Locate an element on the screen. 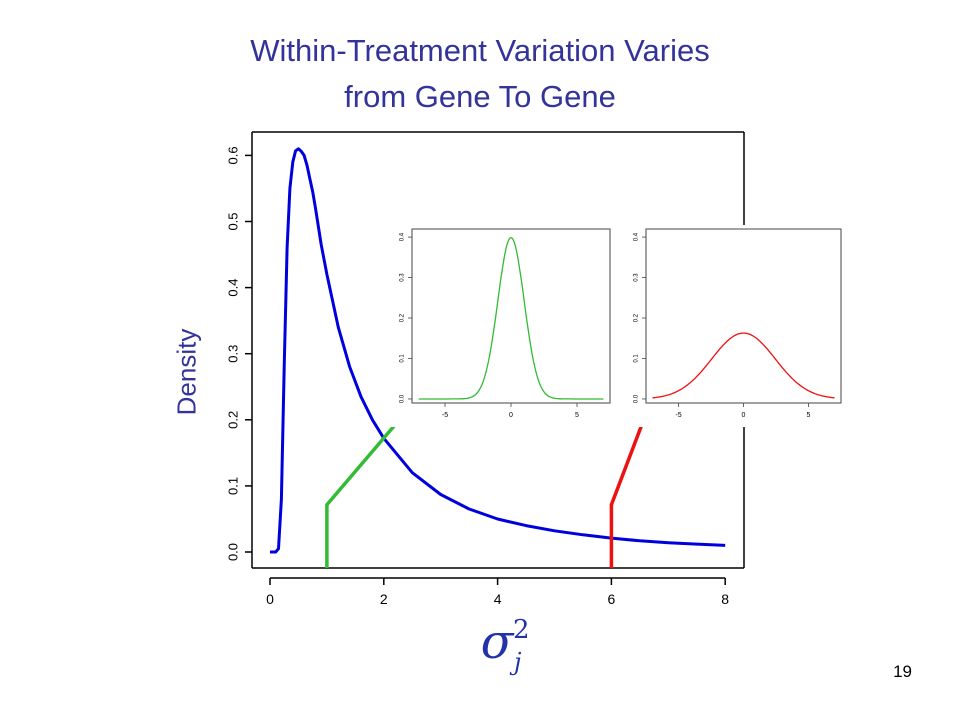  y-tick-label: 0.2 is located at coordinates (232, 420).